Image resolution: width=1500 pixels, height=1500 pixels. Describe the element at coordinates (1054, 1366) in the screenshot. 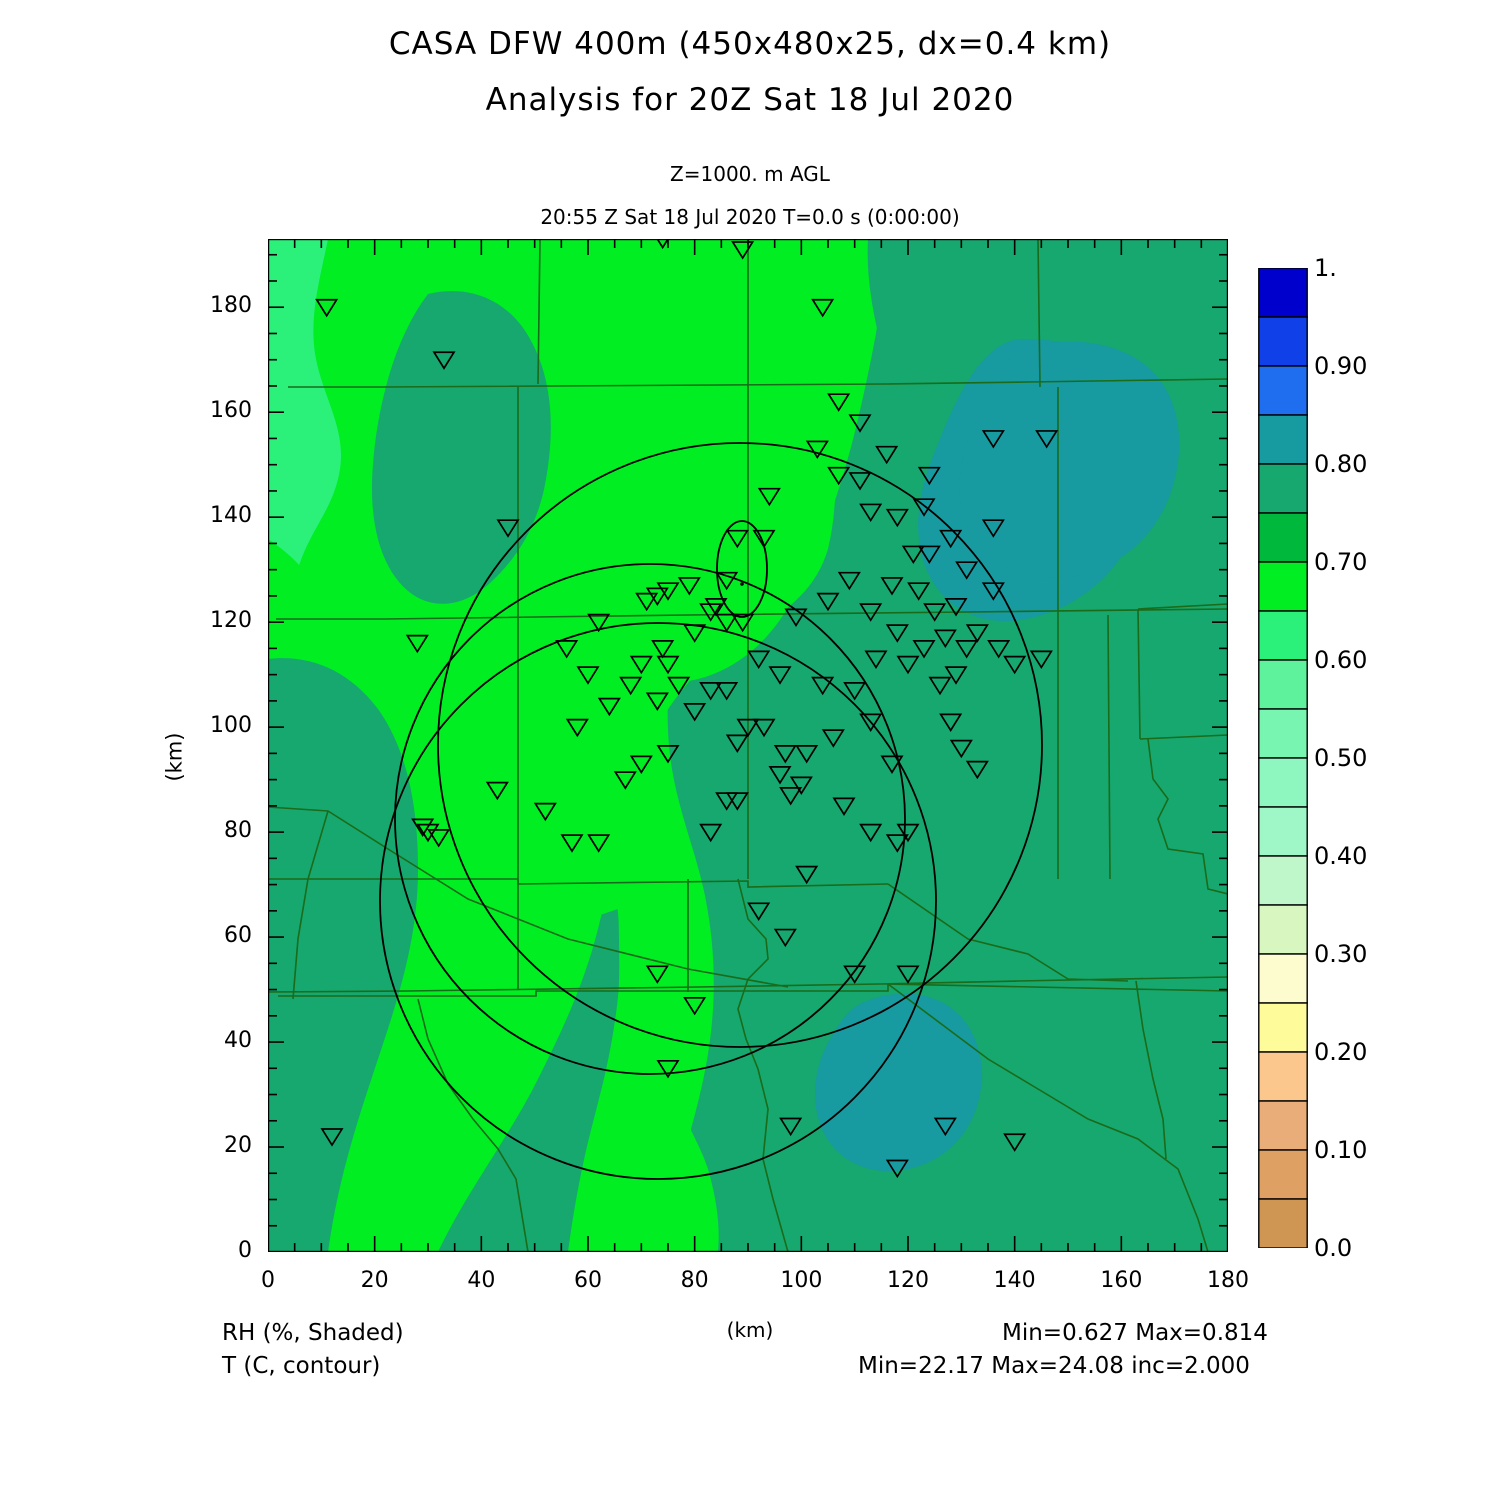

I see `contour-stats: Min=22.17 Max=24.08 inc=2.000` at that location.